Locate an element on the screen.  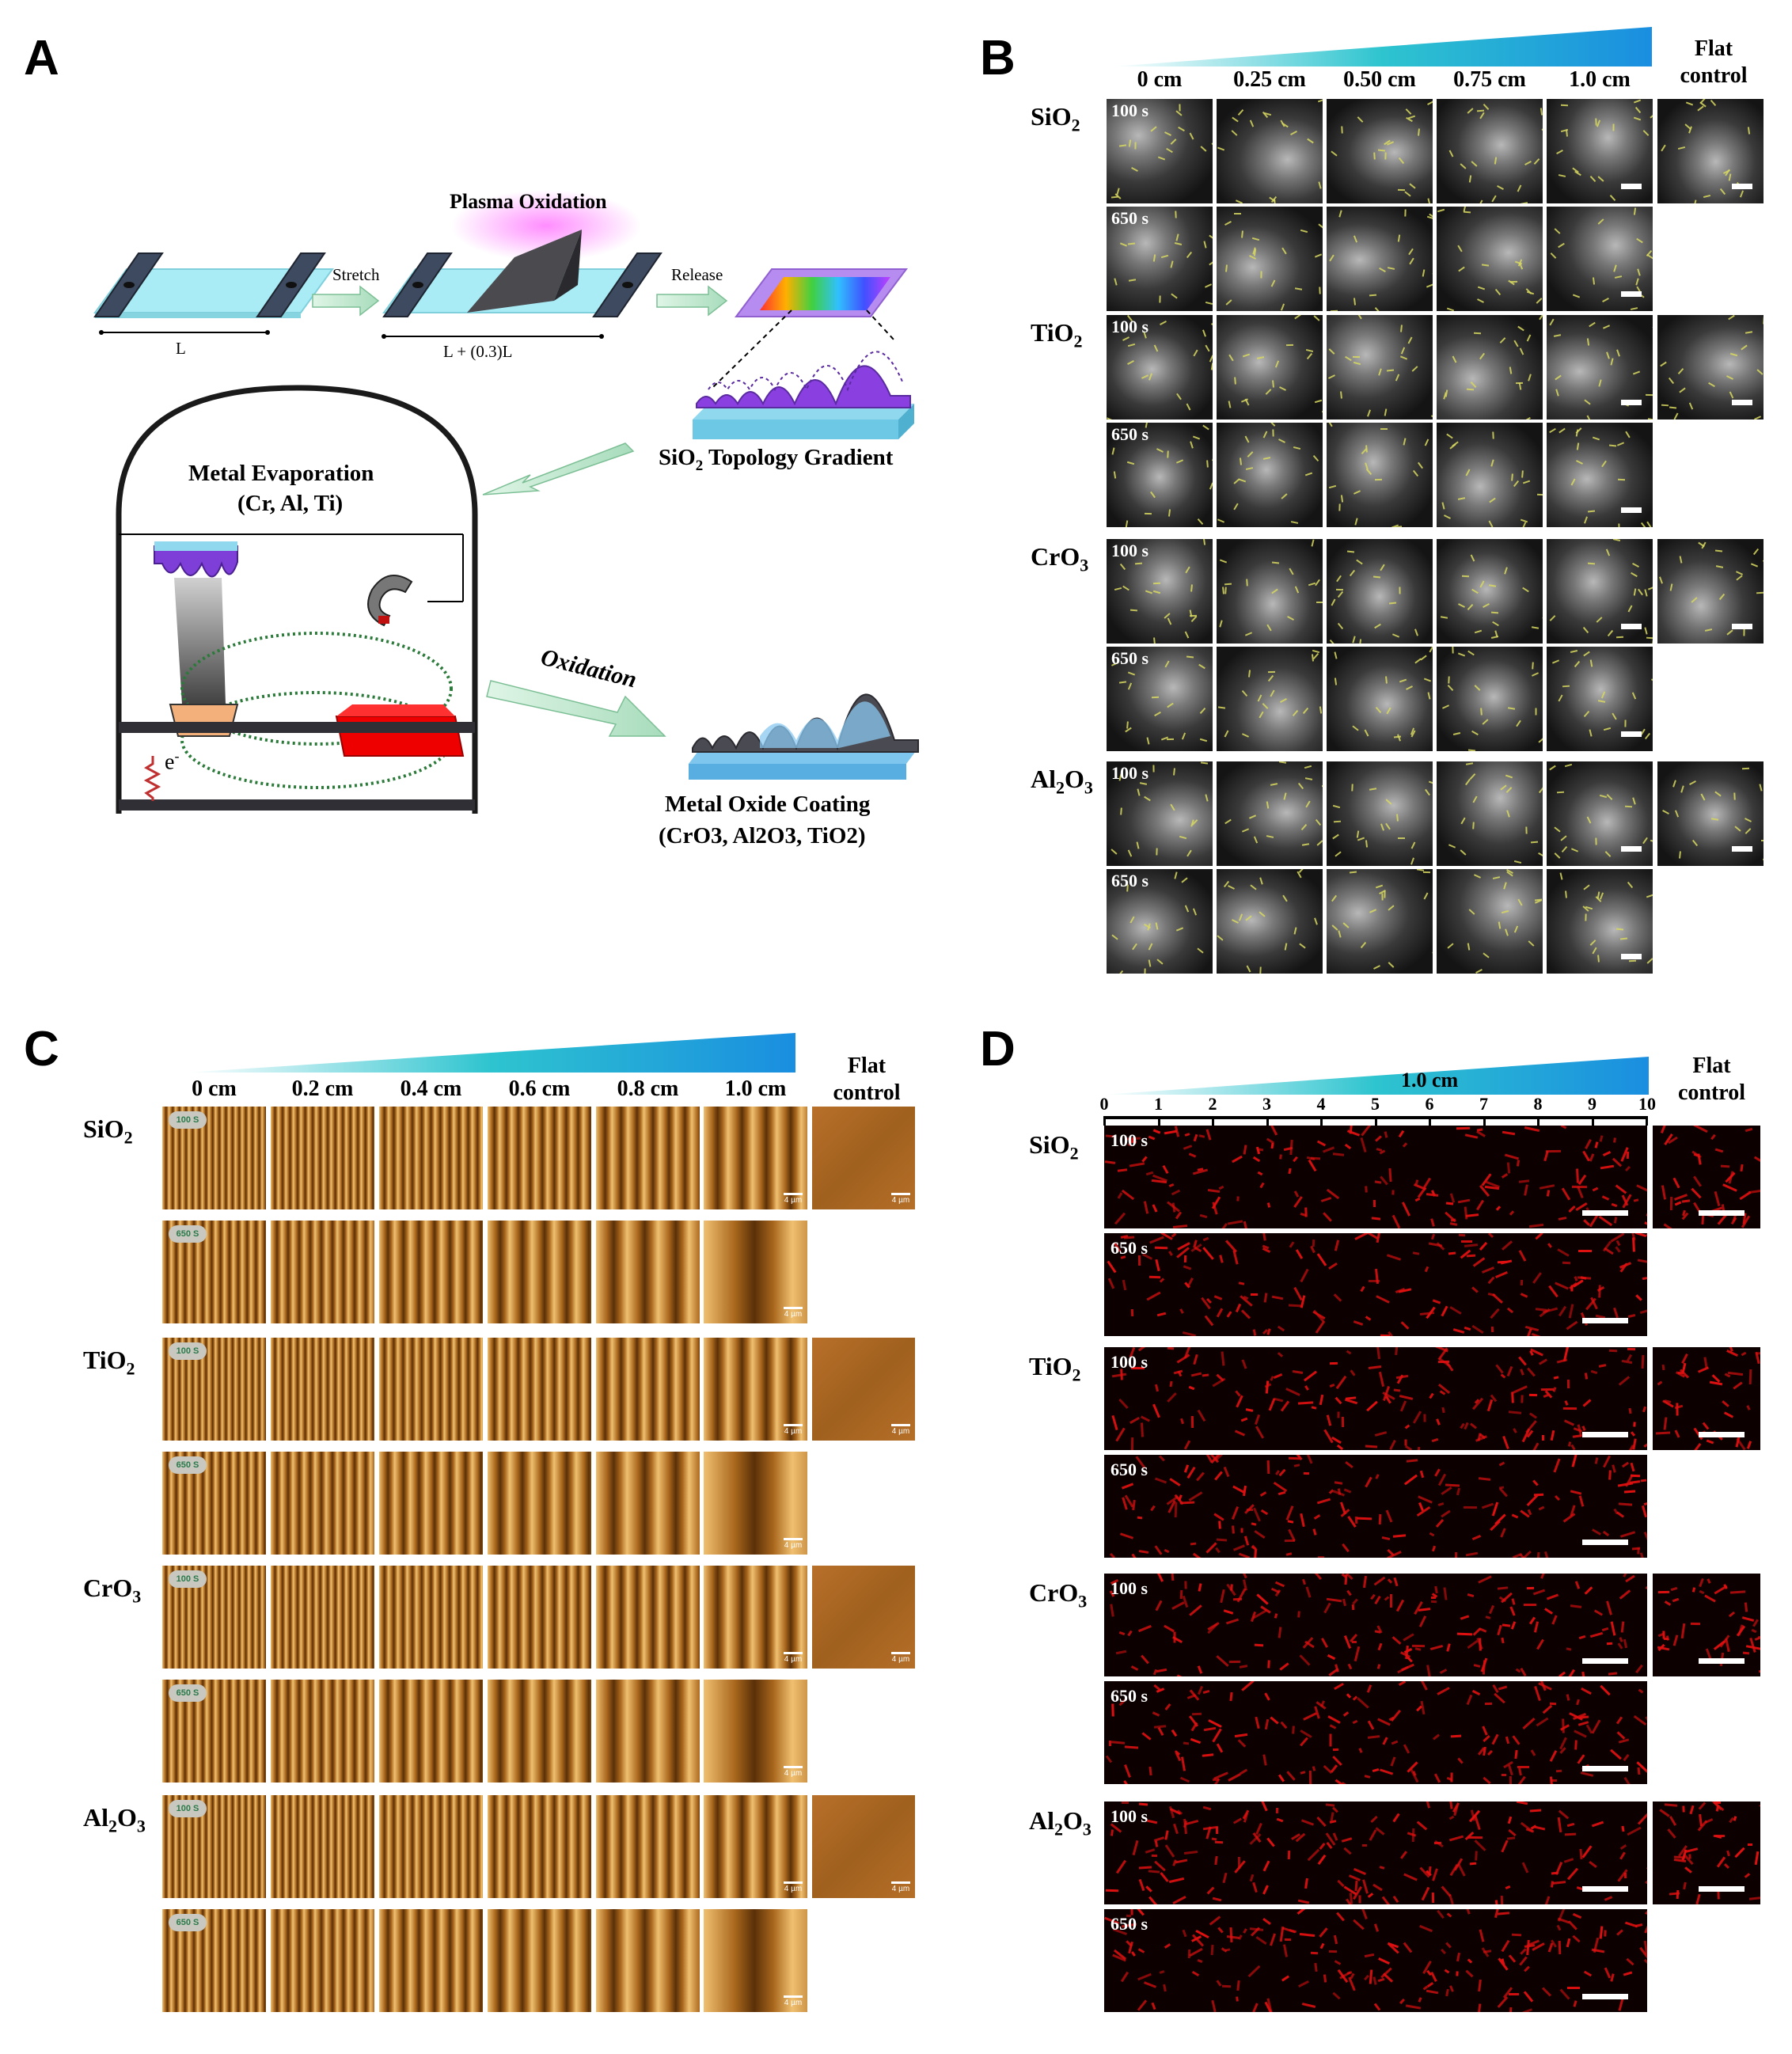
panel-letter-a: A is located at coordinates (41, 58).